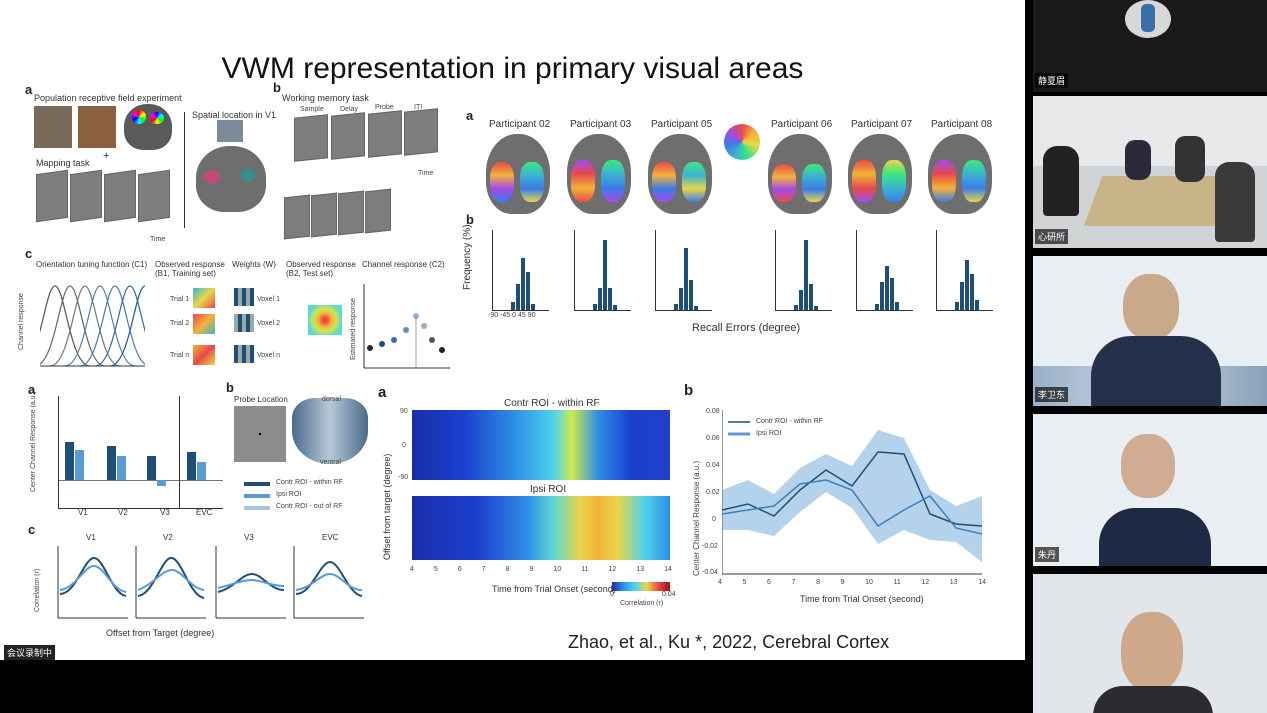 The width and height of the screenshot is (1267, 713). Describe the element at coordinates (746, 328) in the screenshot. I see `recall-errors-xlabel: Recall Errors (degree)` at that location.